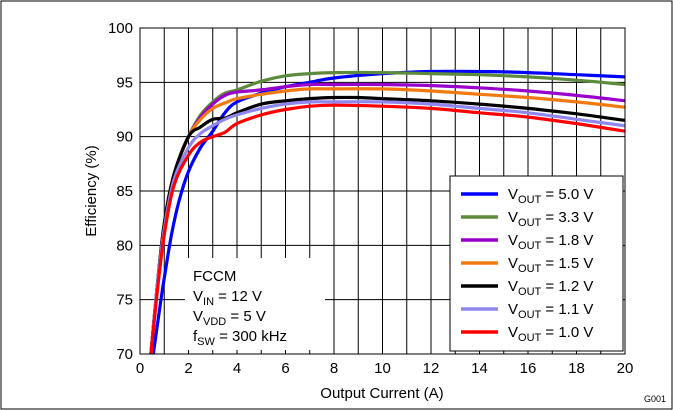 The image size is (673, 410). What do you see at coordinates (120, 28) in the screenshot?
I see `y-tick-label: 100` at bounding box center [120, 28].